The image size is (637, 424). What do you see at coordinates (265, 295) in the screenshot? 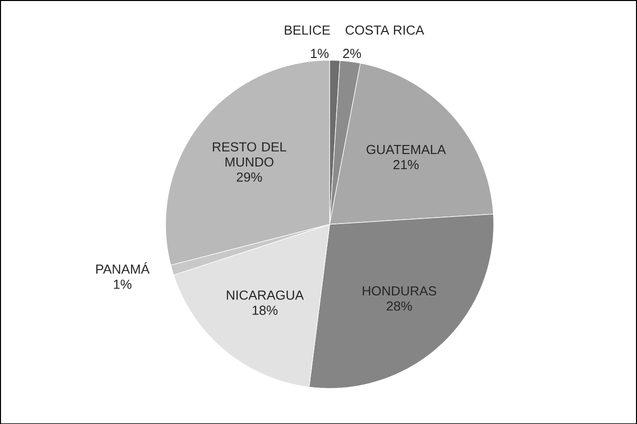
I see `slice-label: NICARAGUA` at bounding box center [265, 295].